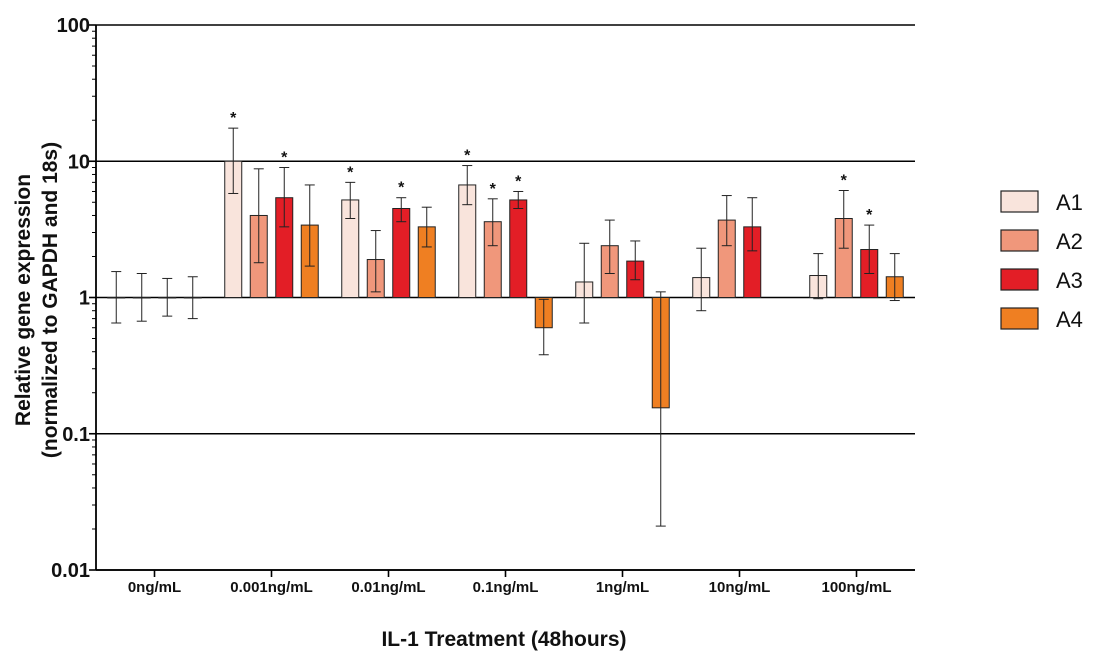 This screenshot has height=656, width=1097. What do you see at coordinates (1019, 201) in the screenshot?
I see `legend-swatch-A1` at bounding box center [1019, 201].